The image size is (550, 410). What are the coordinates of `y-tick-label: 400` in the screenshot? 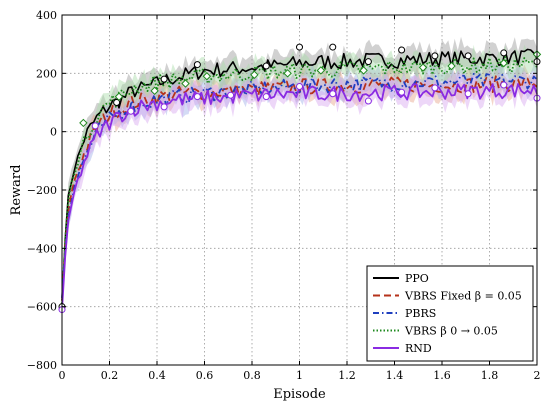 It's located at (46, 15).